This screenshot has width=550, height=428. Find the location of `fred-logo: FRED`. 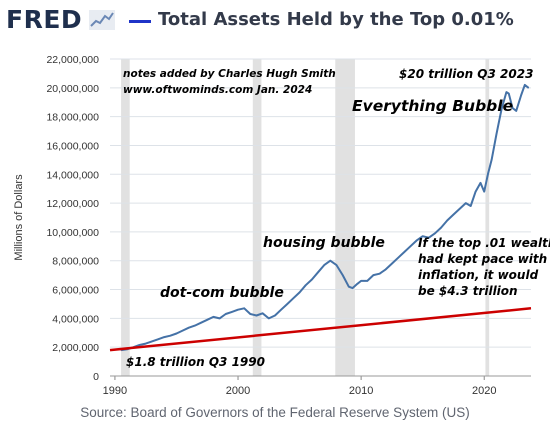

fred-logo: FRED is located at coordinates (44, 19).